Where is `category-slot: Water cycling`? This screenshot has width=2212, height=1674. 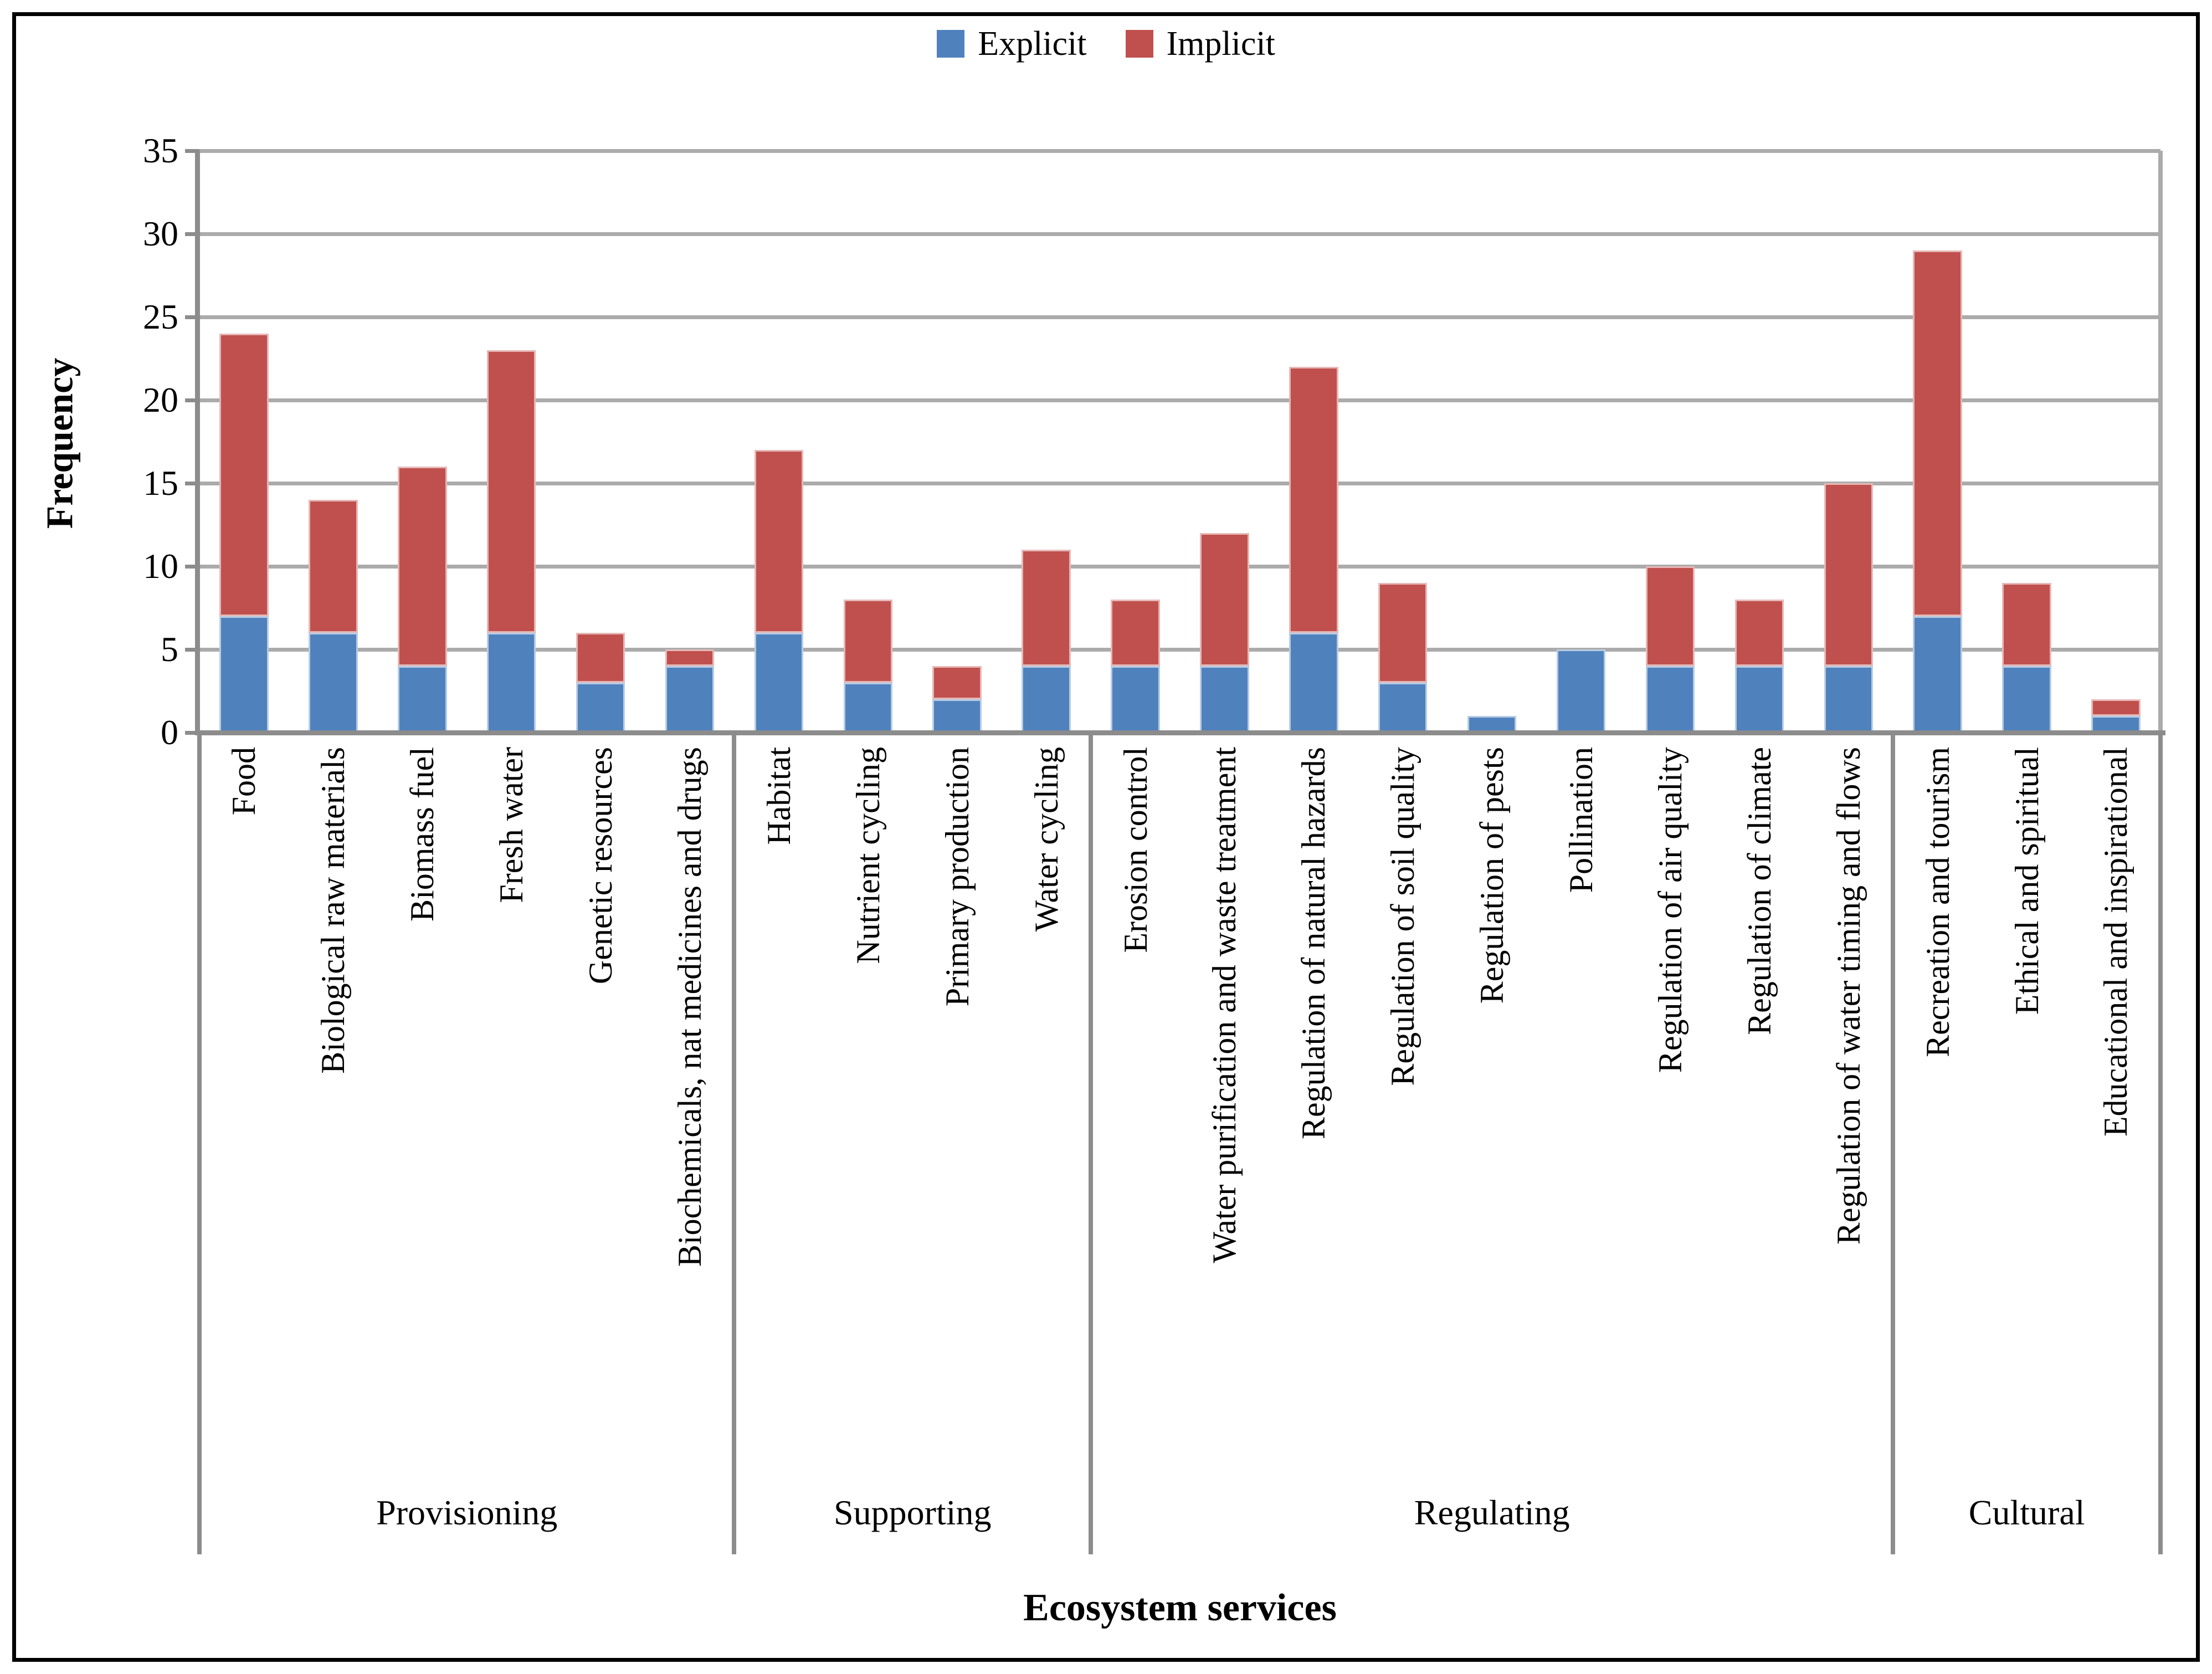 category-slot: Water cycling is located at coordinates (1046, 1107).